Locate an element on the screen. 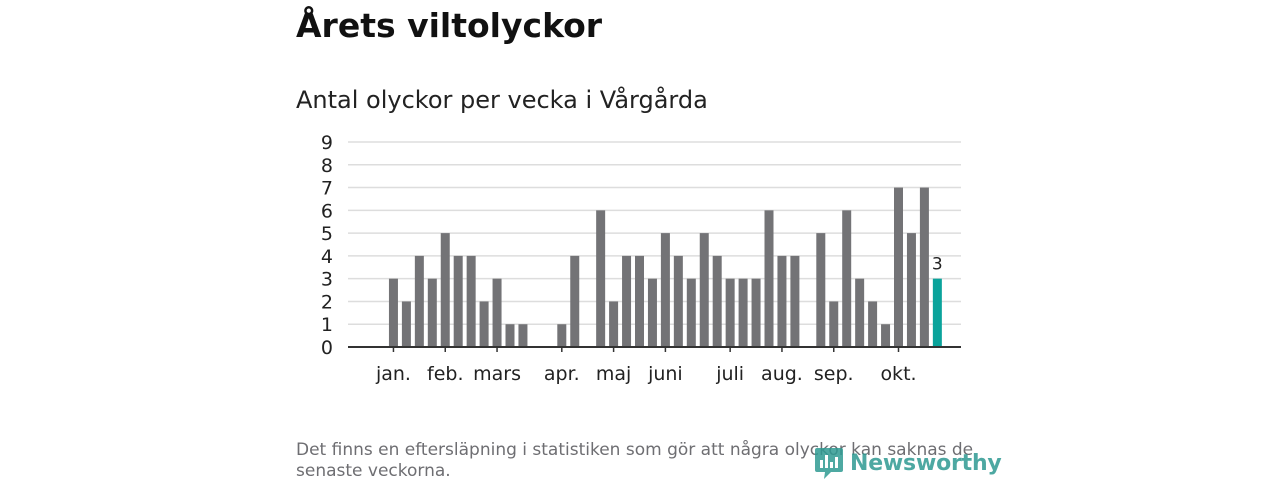  x-tick-label: maj is located at coordinates (613, 374).